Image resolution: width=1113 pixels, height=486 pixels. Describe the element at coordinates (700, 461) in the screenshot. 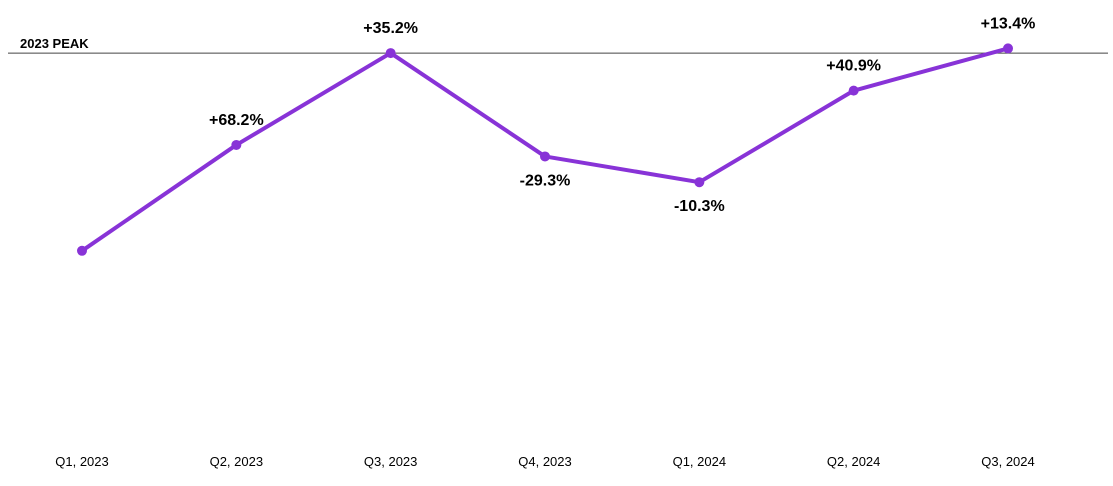

I see `x-tick-label: Q1, 2024` at that location.